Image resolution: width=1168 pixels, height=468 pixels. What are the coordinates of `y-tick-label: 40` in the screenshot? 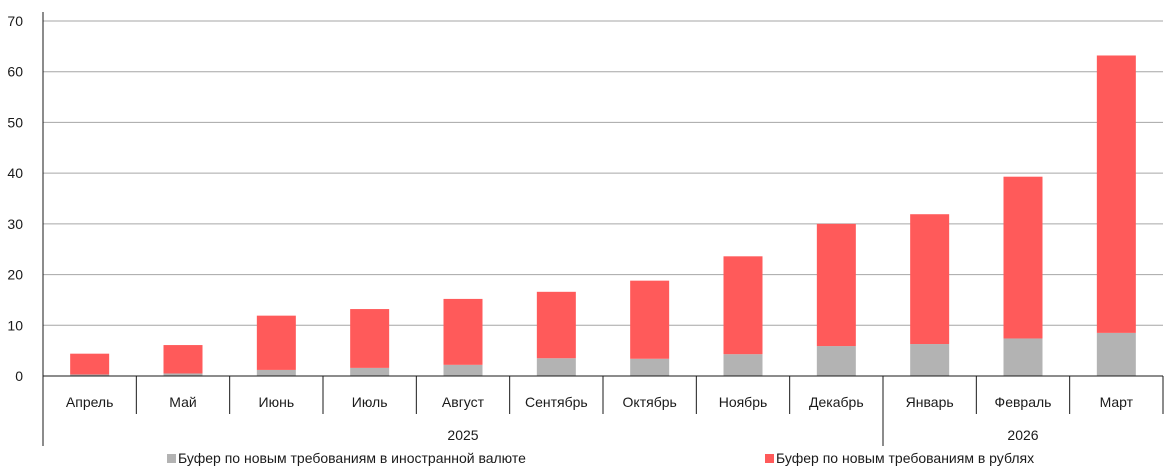 It's located at (15, 173).